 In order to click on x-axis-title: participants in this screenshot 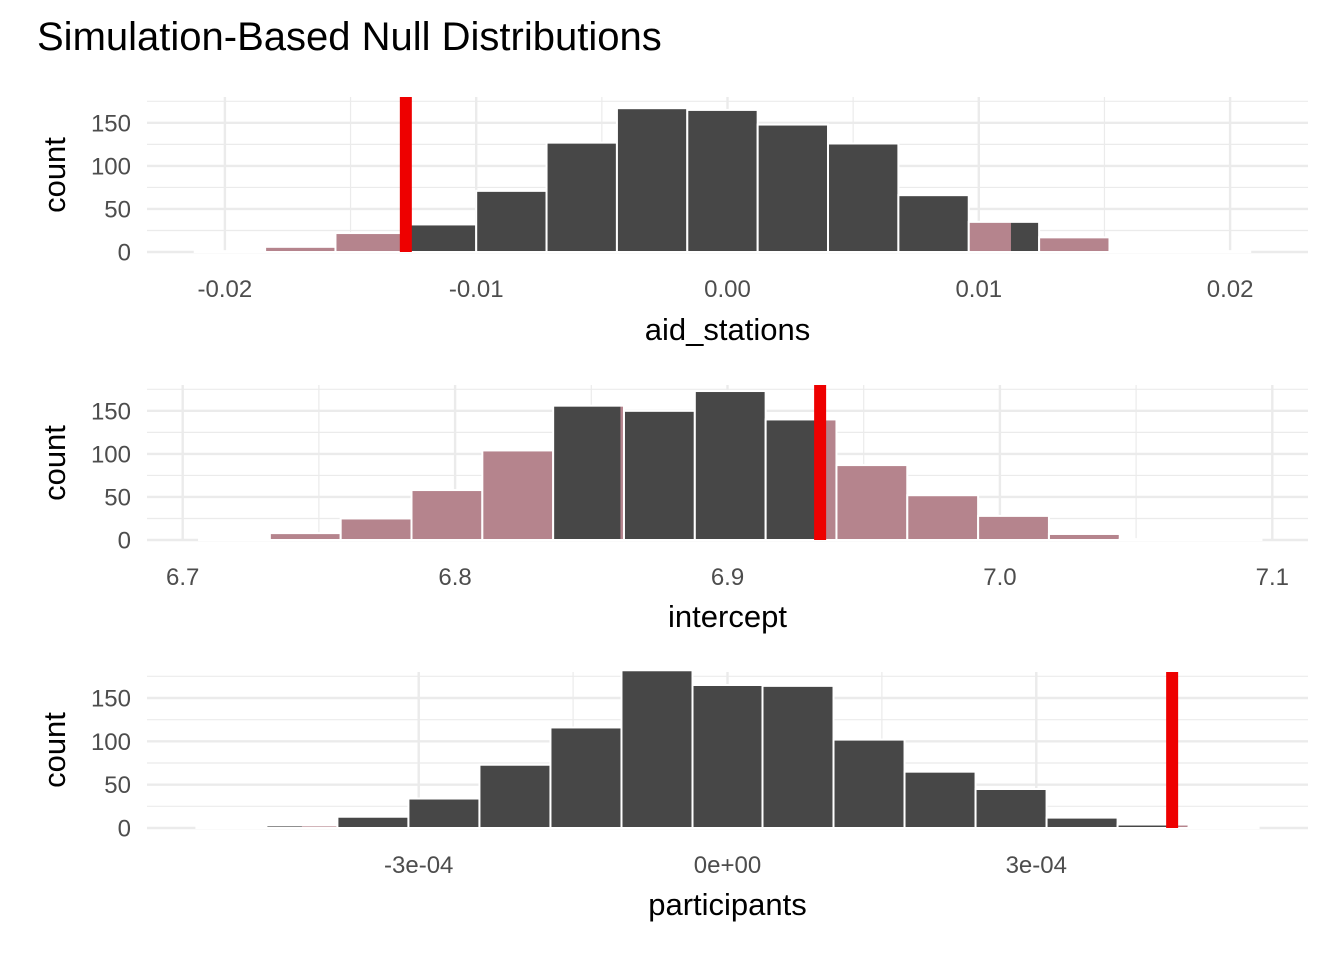, I will do `click(727, 904)`.